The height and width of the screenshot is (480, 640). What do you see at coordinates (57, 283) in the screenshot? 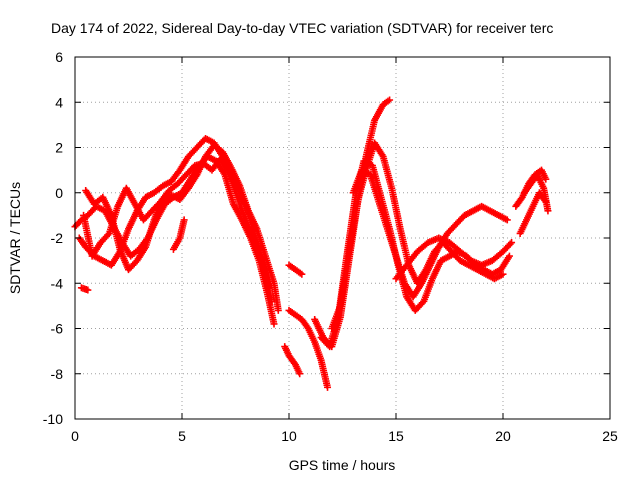
I see `y-tick-label: -4` at bounding box center [57, 283].